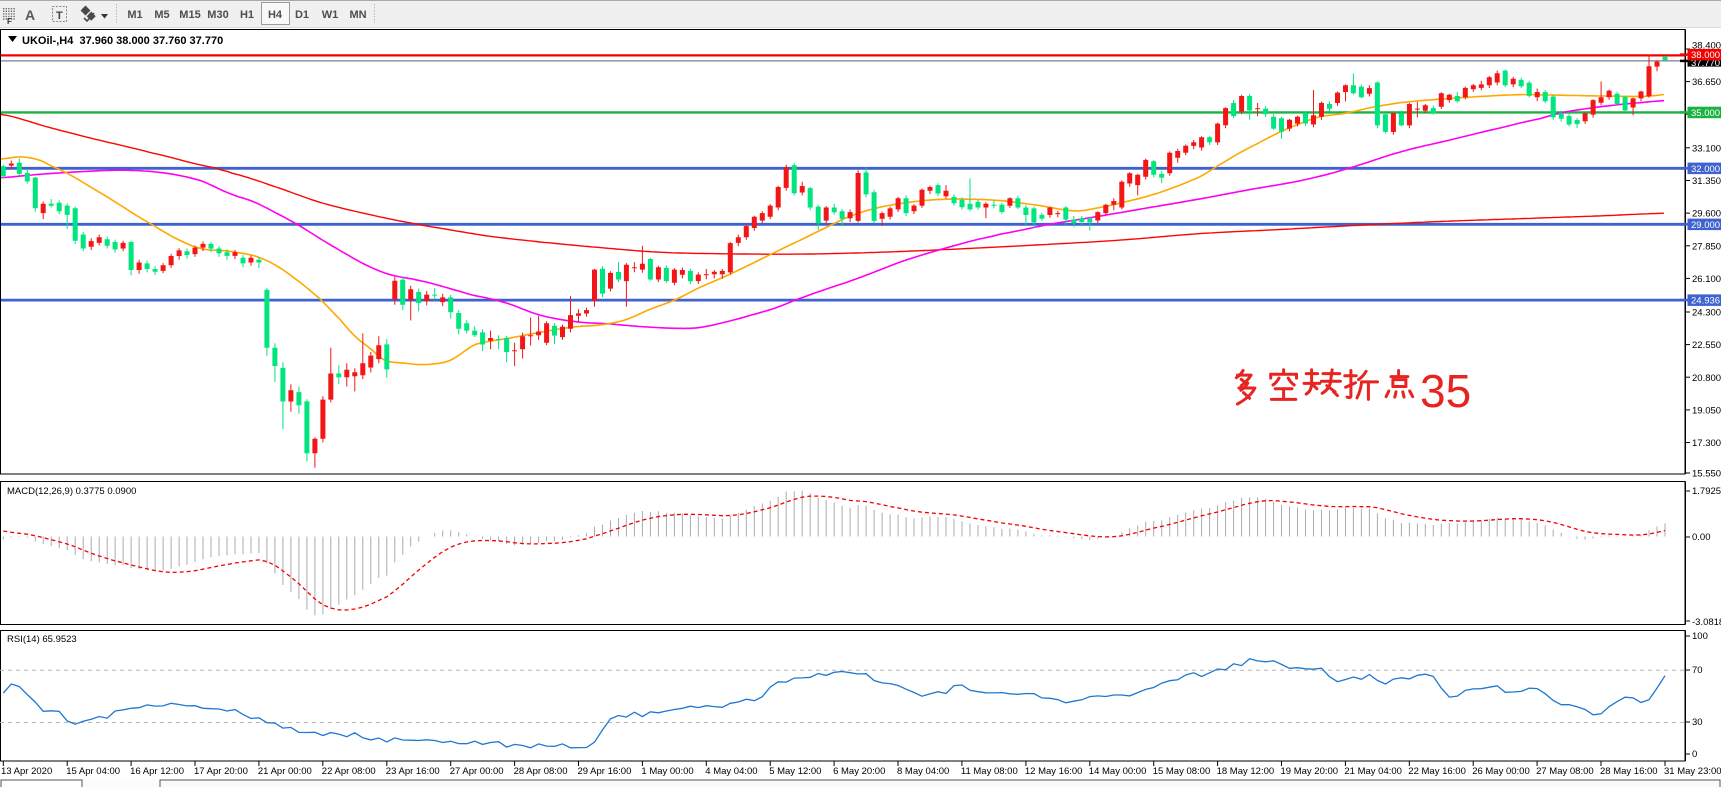 This screenshot has height=787, width=1721. I want to click on svg-text: T, so click(59, 16).